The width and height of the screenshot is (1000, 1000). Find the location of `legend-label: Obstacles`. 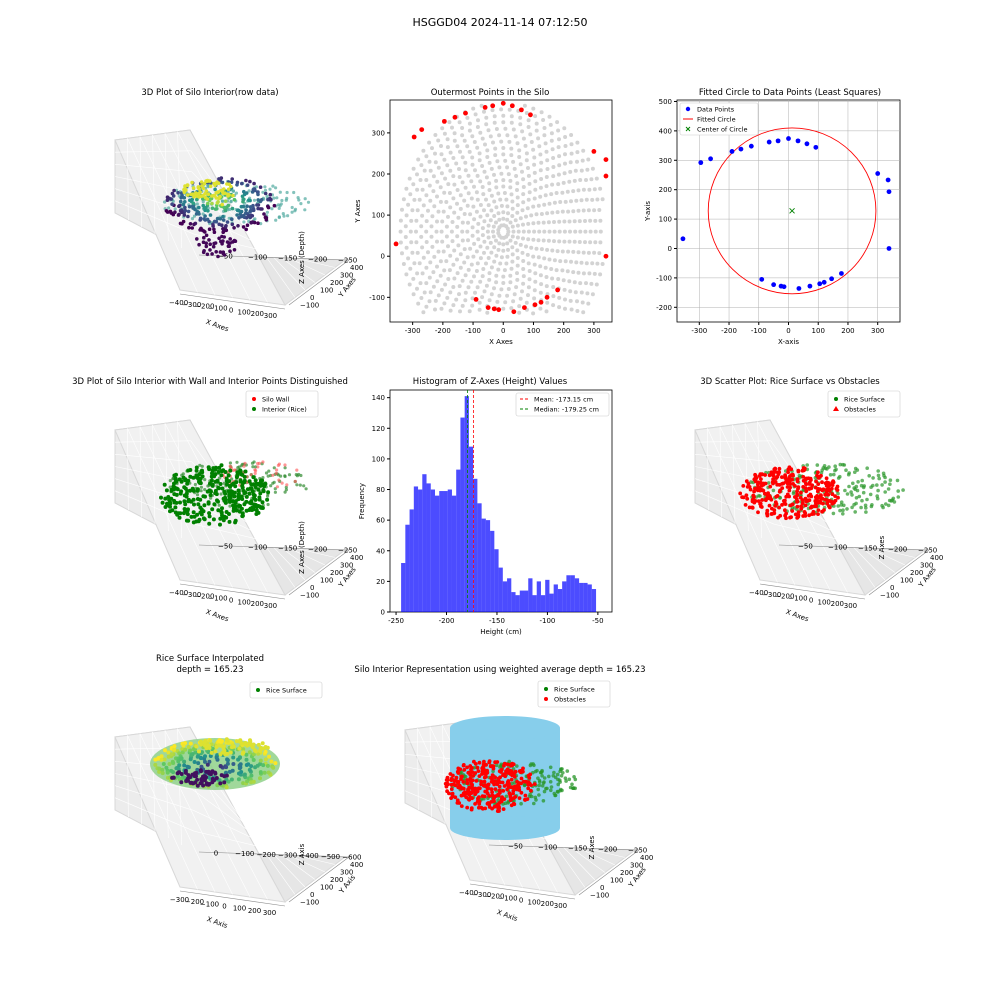

legend-label: Obstacles is located at coordinates (570, 700).